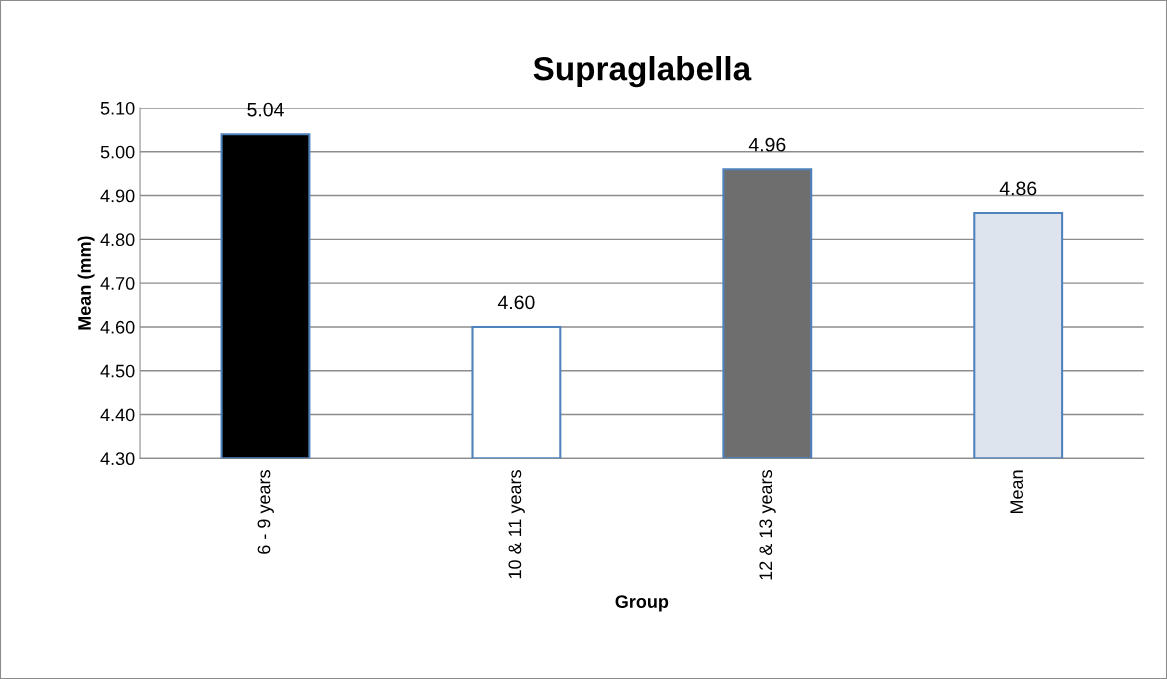  Describe the element at coordinates (86, 283) in the screenshot. I see `y-axis-title: Mean (mm)` at that location.